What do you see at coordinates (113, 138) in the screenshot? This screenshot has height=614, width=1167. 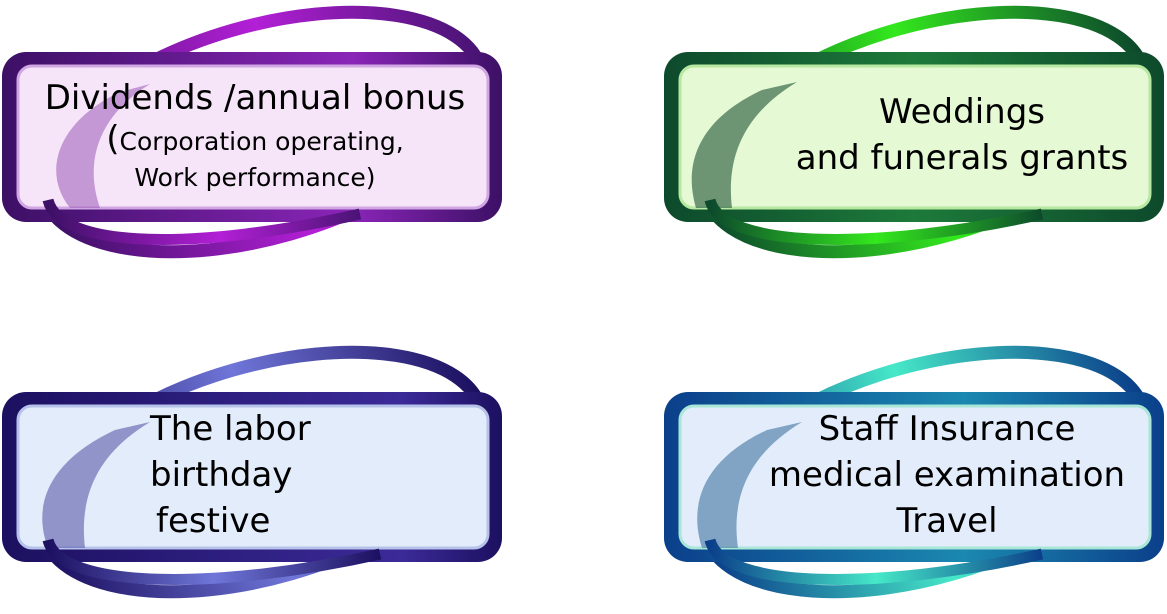 I see `paren-open: (` at bounding box center [113, 138].